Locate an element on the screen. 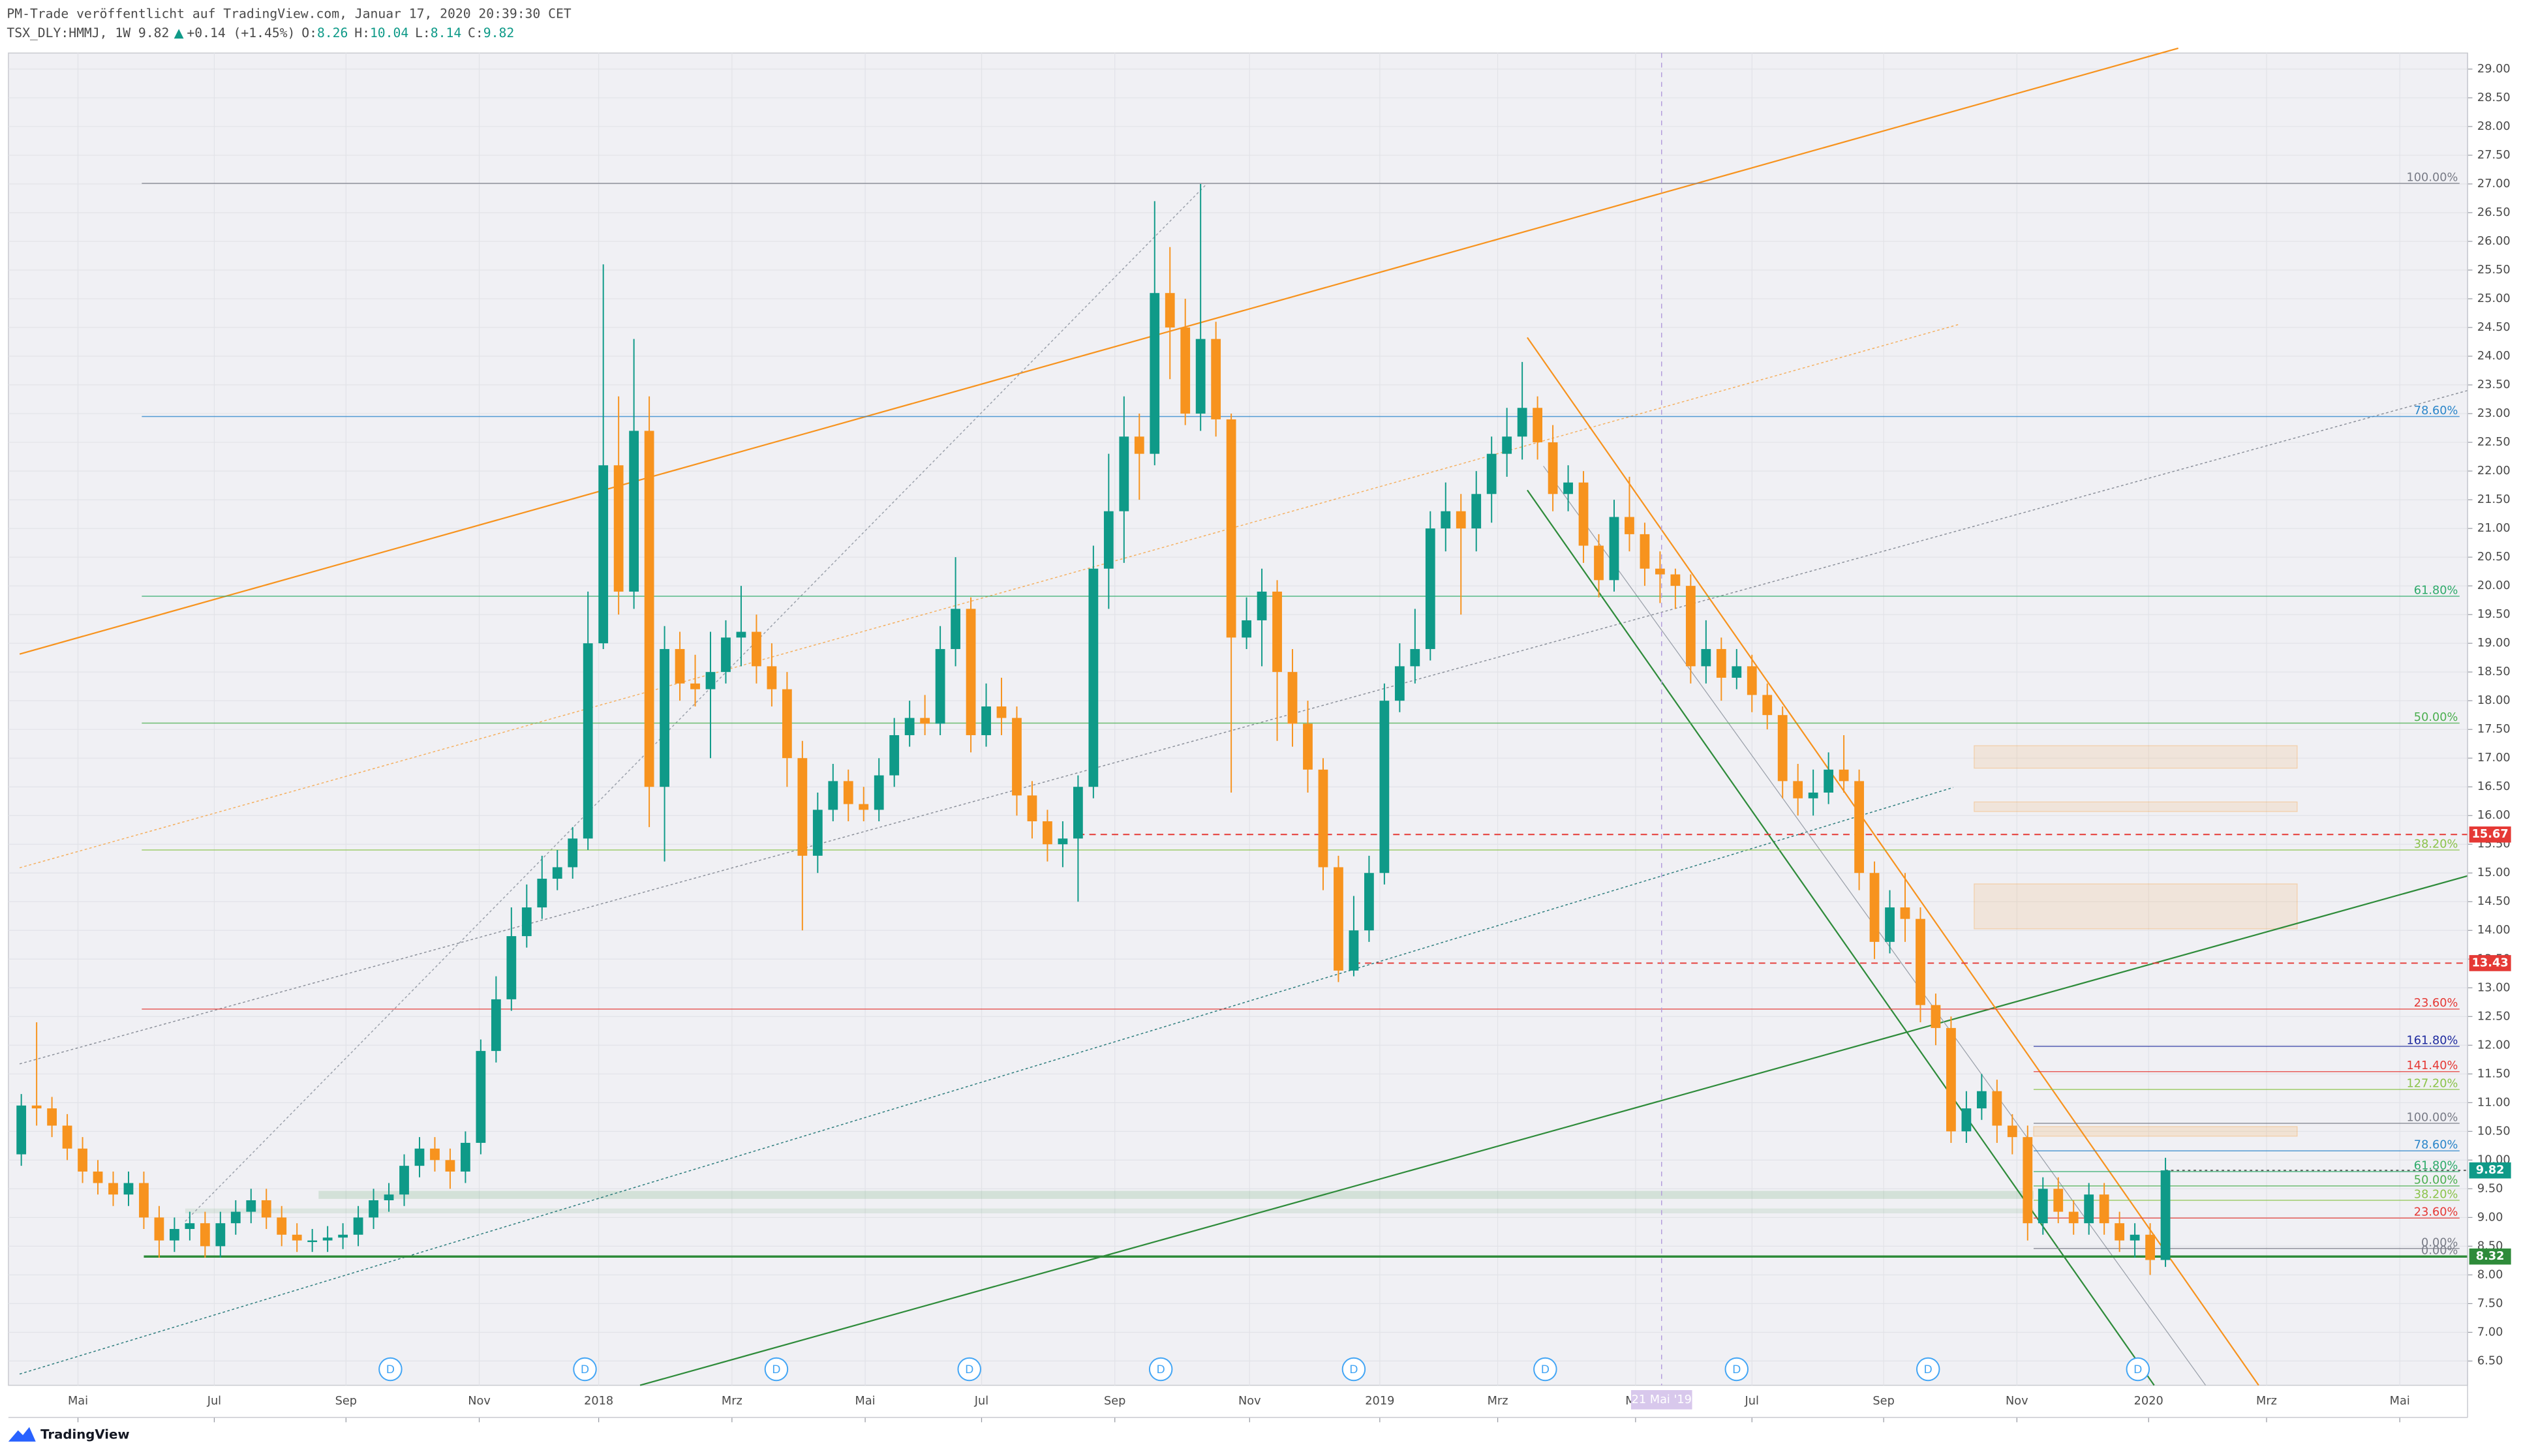 The height and width of the screenshot is (1456, 2521). price-label: 8.32 is located at coordinates (2490, 1257).